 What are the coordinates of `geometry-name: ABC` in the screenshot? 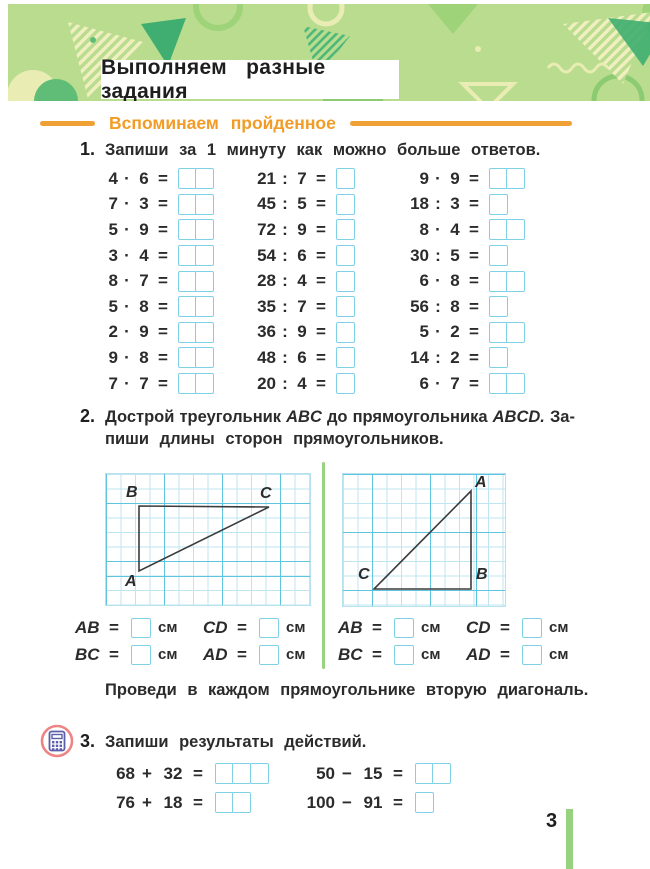 It's located at (304, 417).